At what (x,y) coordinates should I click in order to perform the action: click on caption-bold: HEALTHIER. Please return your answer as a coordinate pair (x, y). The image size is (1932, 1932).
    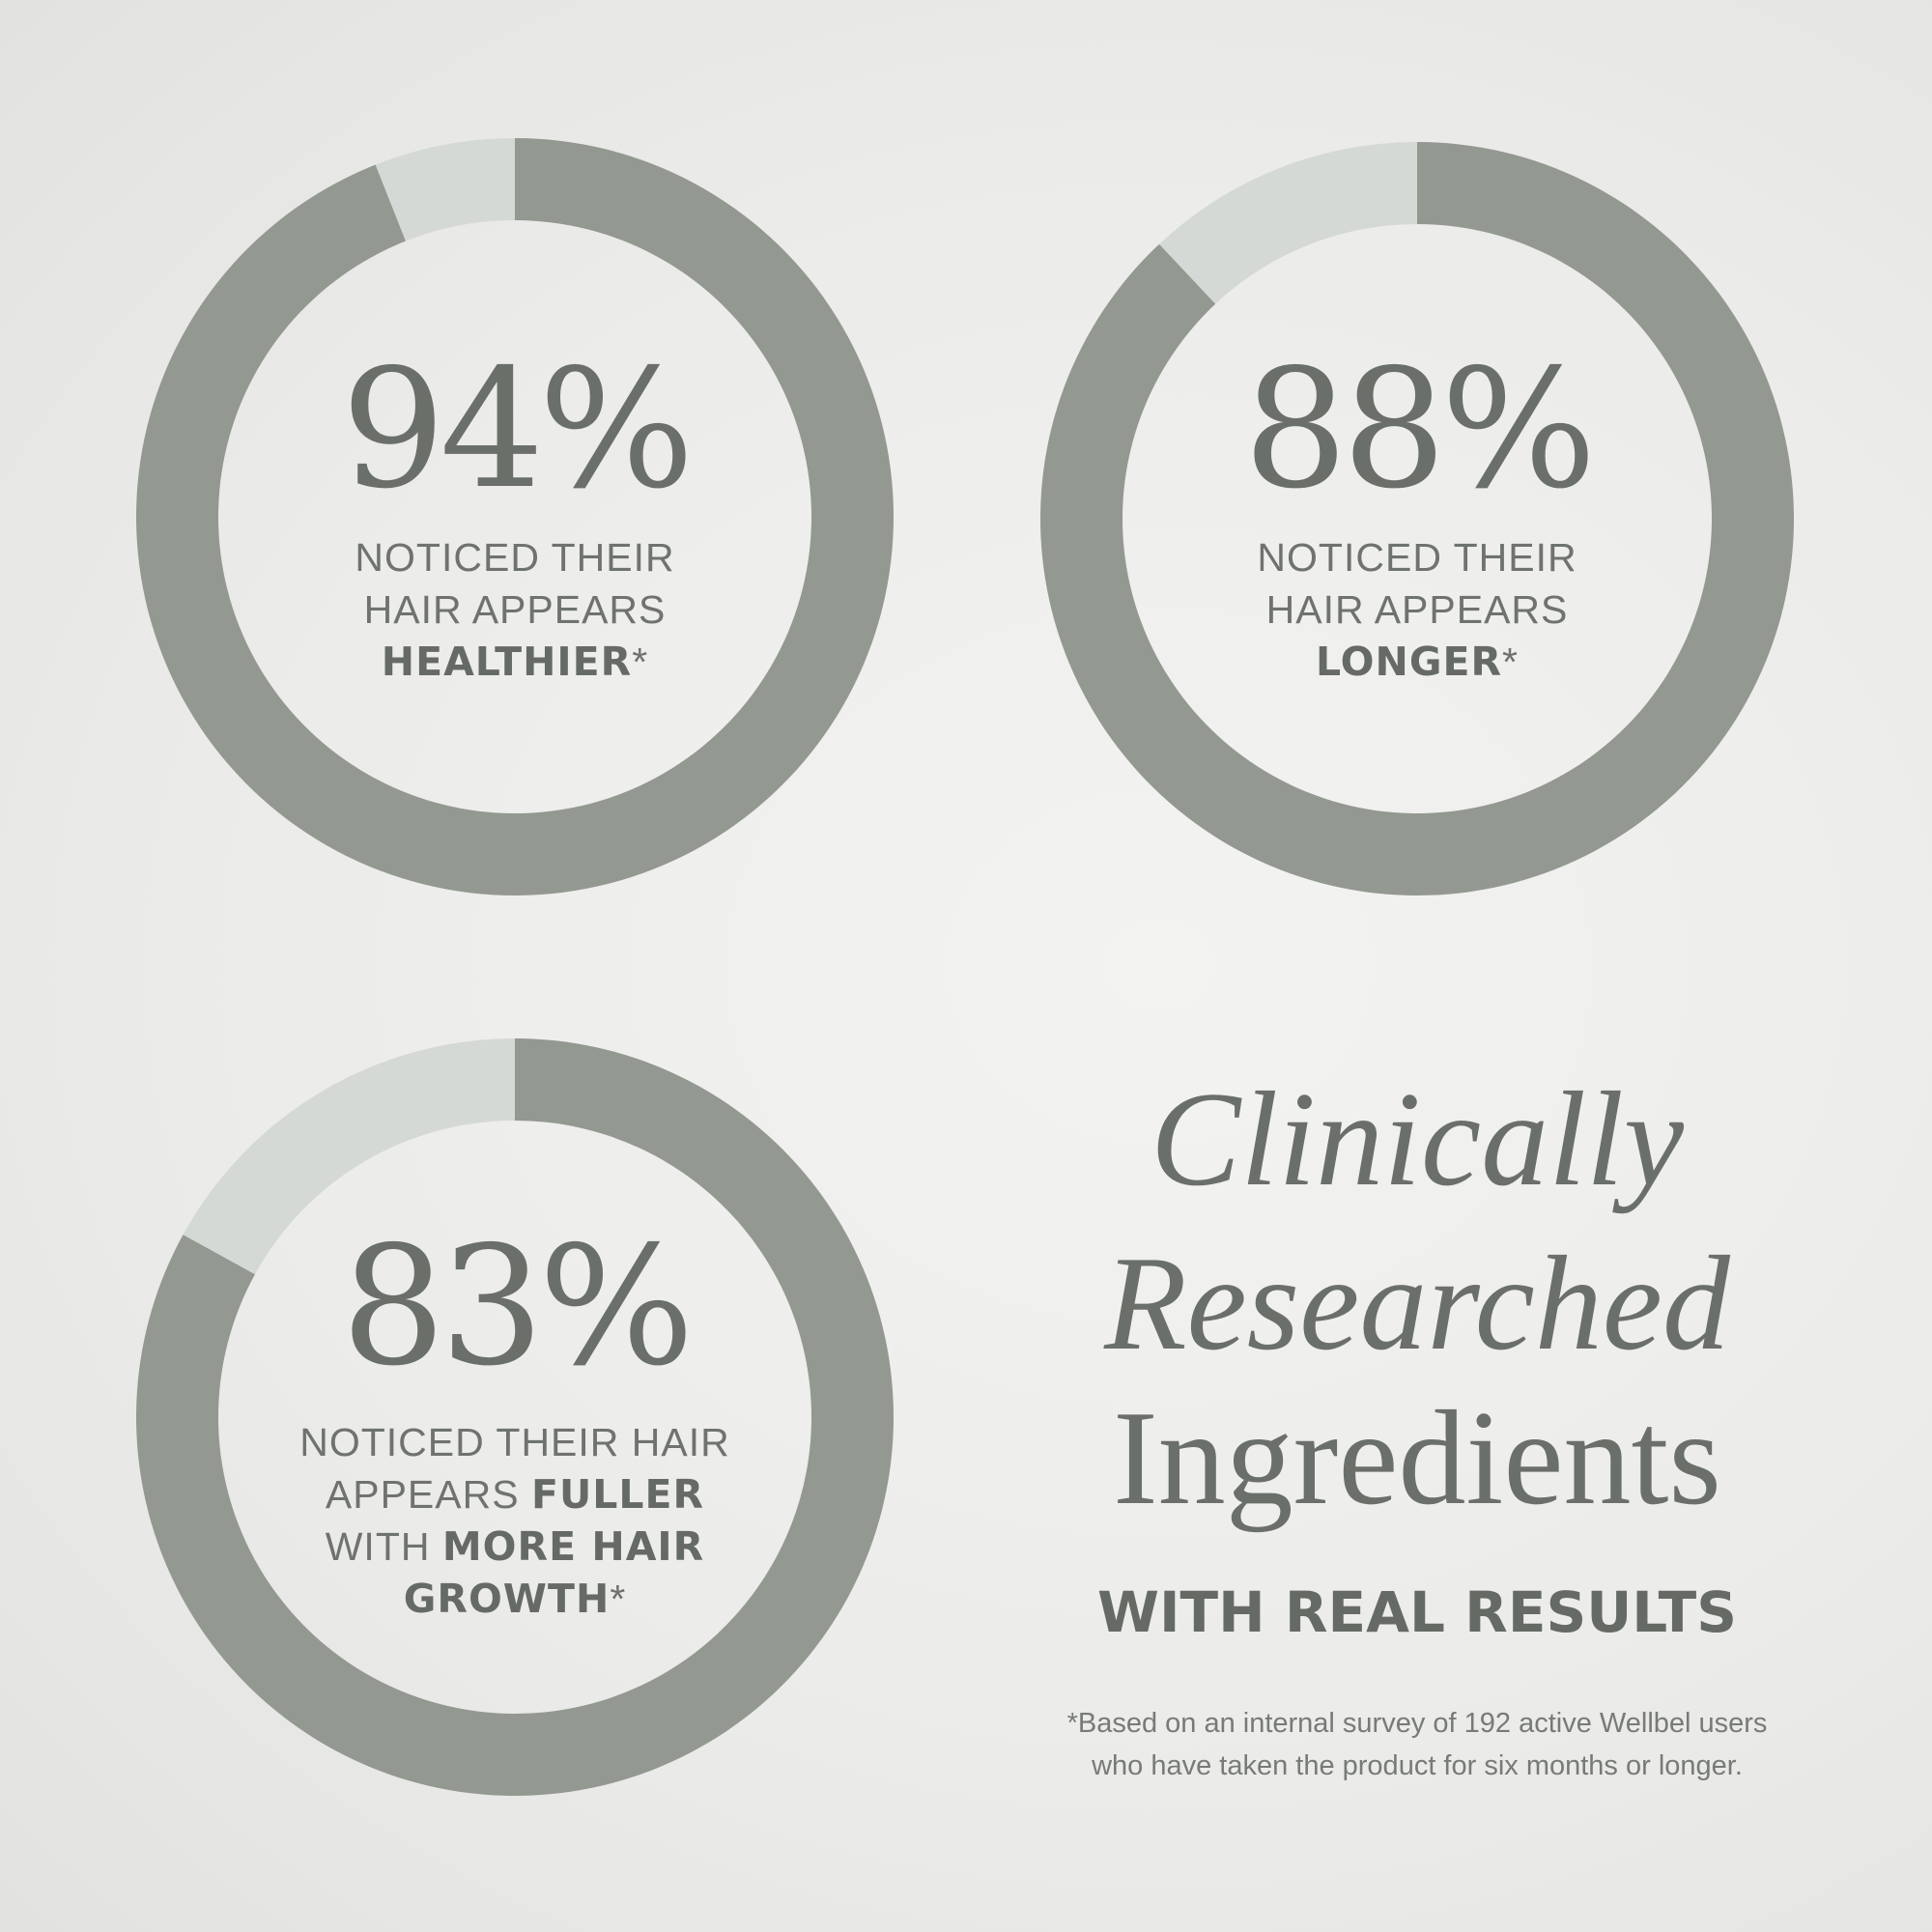
    Looking at the image, I should click on (507, 662).